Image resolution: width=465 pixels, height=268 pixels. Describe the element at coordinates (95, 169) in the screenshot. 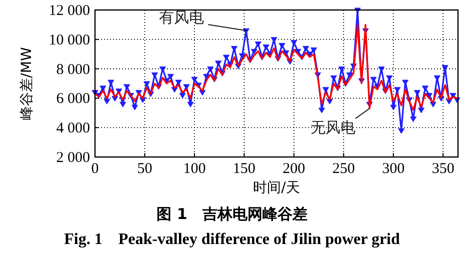

I see `x-tick-label: 0` at that location.